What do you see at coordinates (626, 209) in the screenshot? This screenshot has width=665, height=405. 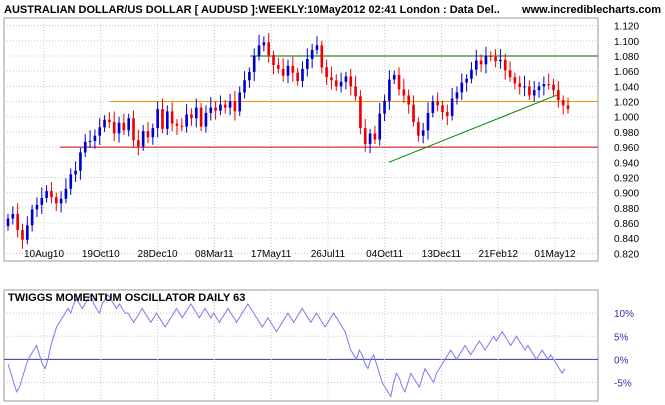 I see `price-y-tick-label: 0.880` at bounding box center [626, 209].